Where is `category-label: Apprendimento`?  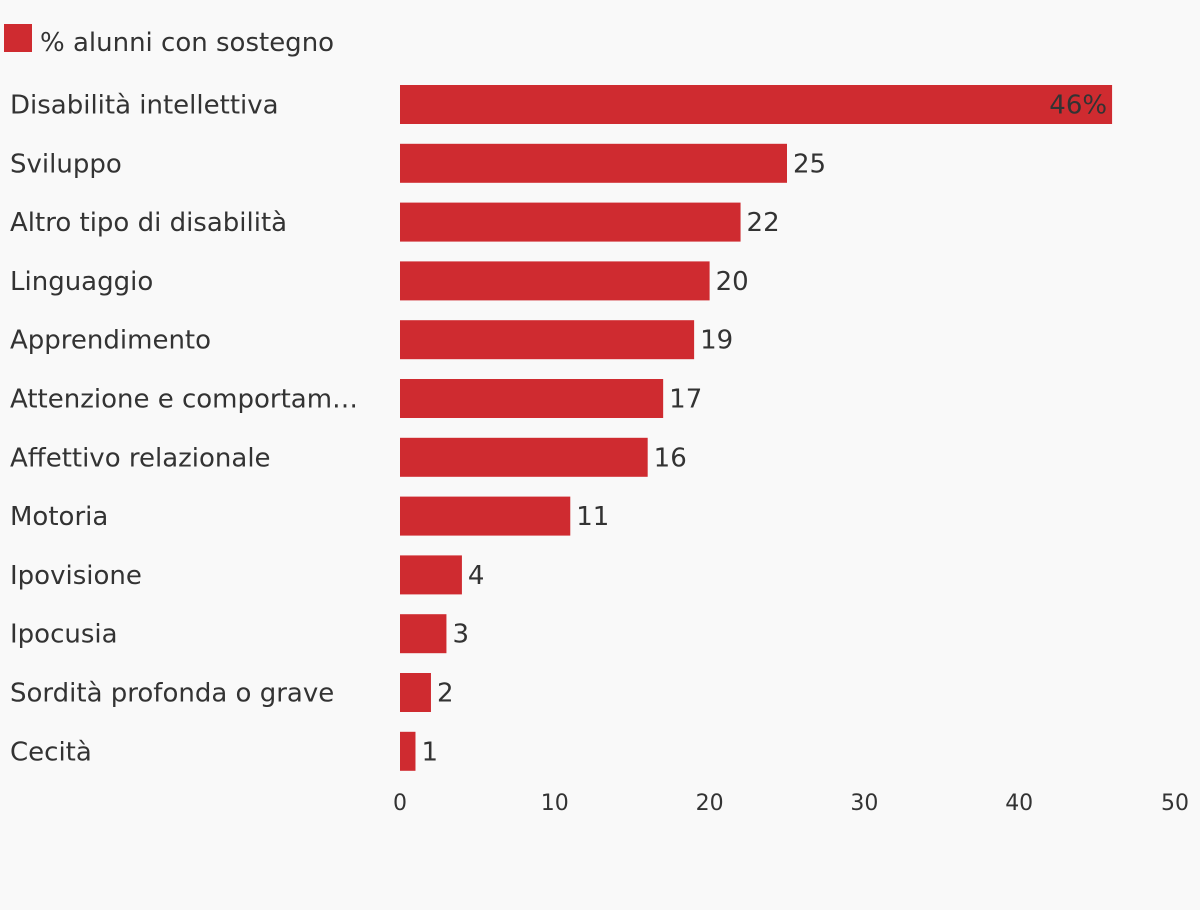 category-label: Apprendimento is located at coordinates (110, 341).